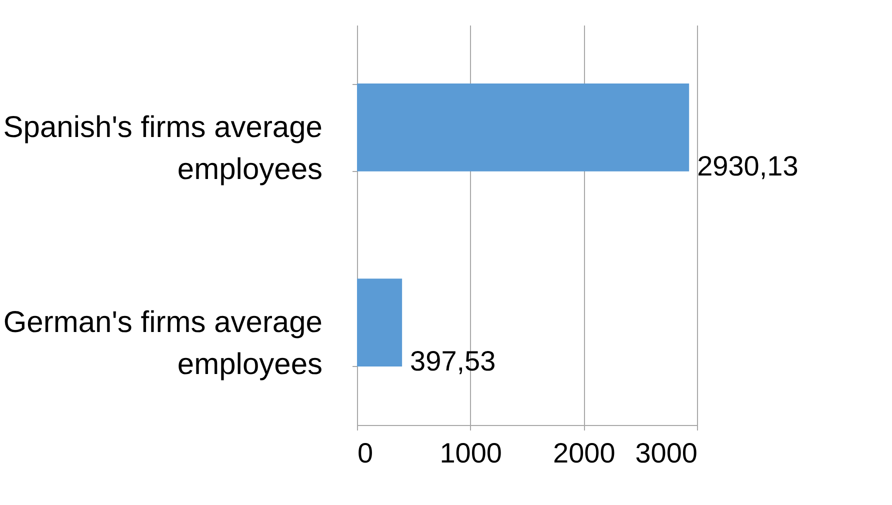 The height and width of the screenshot is (505, 892). Describe the element at coordinates (747, 166) in the screenshot. I see `data-label: 2930,13` at that location.